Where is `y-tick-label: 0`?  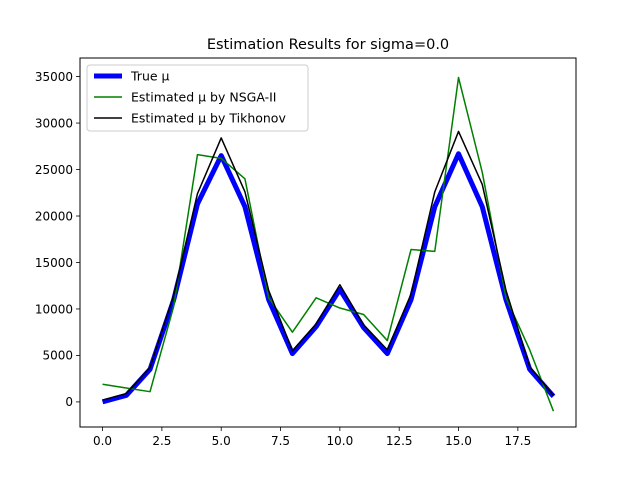 y-tick-label: 0 is located at coordinates (69, 402).